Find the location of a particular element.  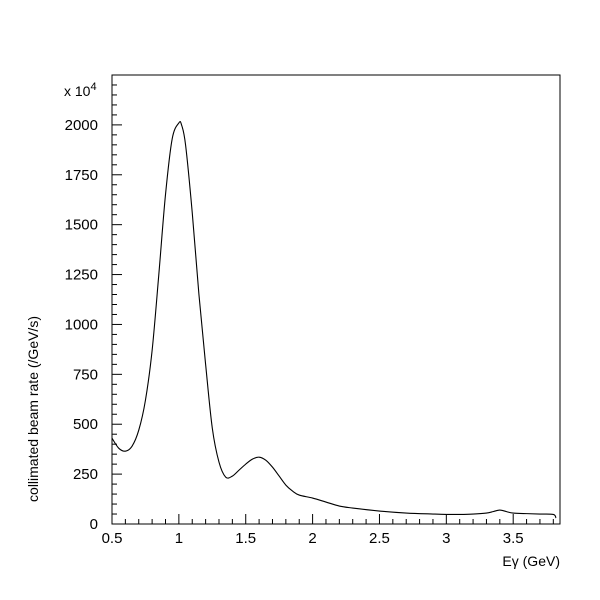

x-axis-title: Eγ (GeV) is located at coordinates (531, 561).